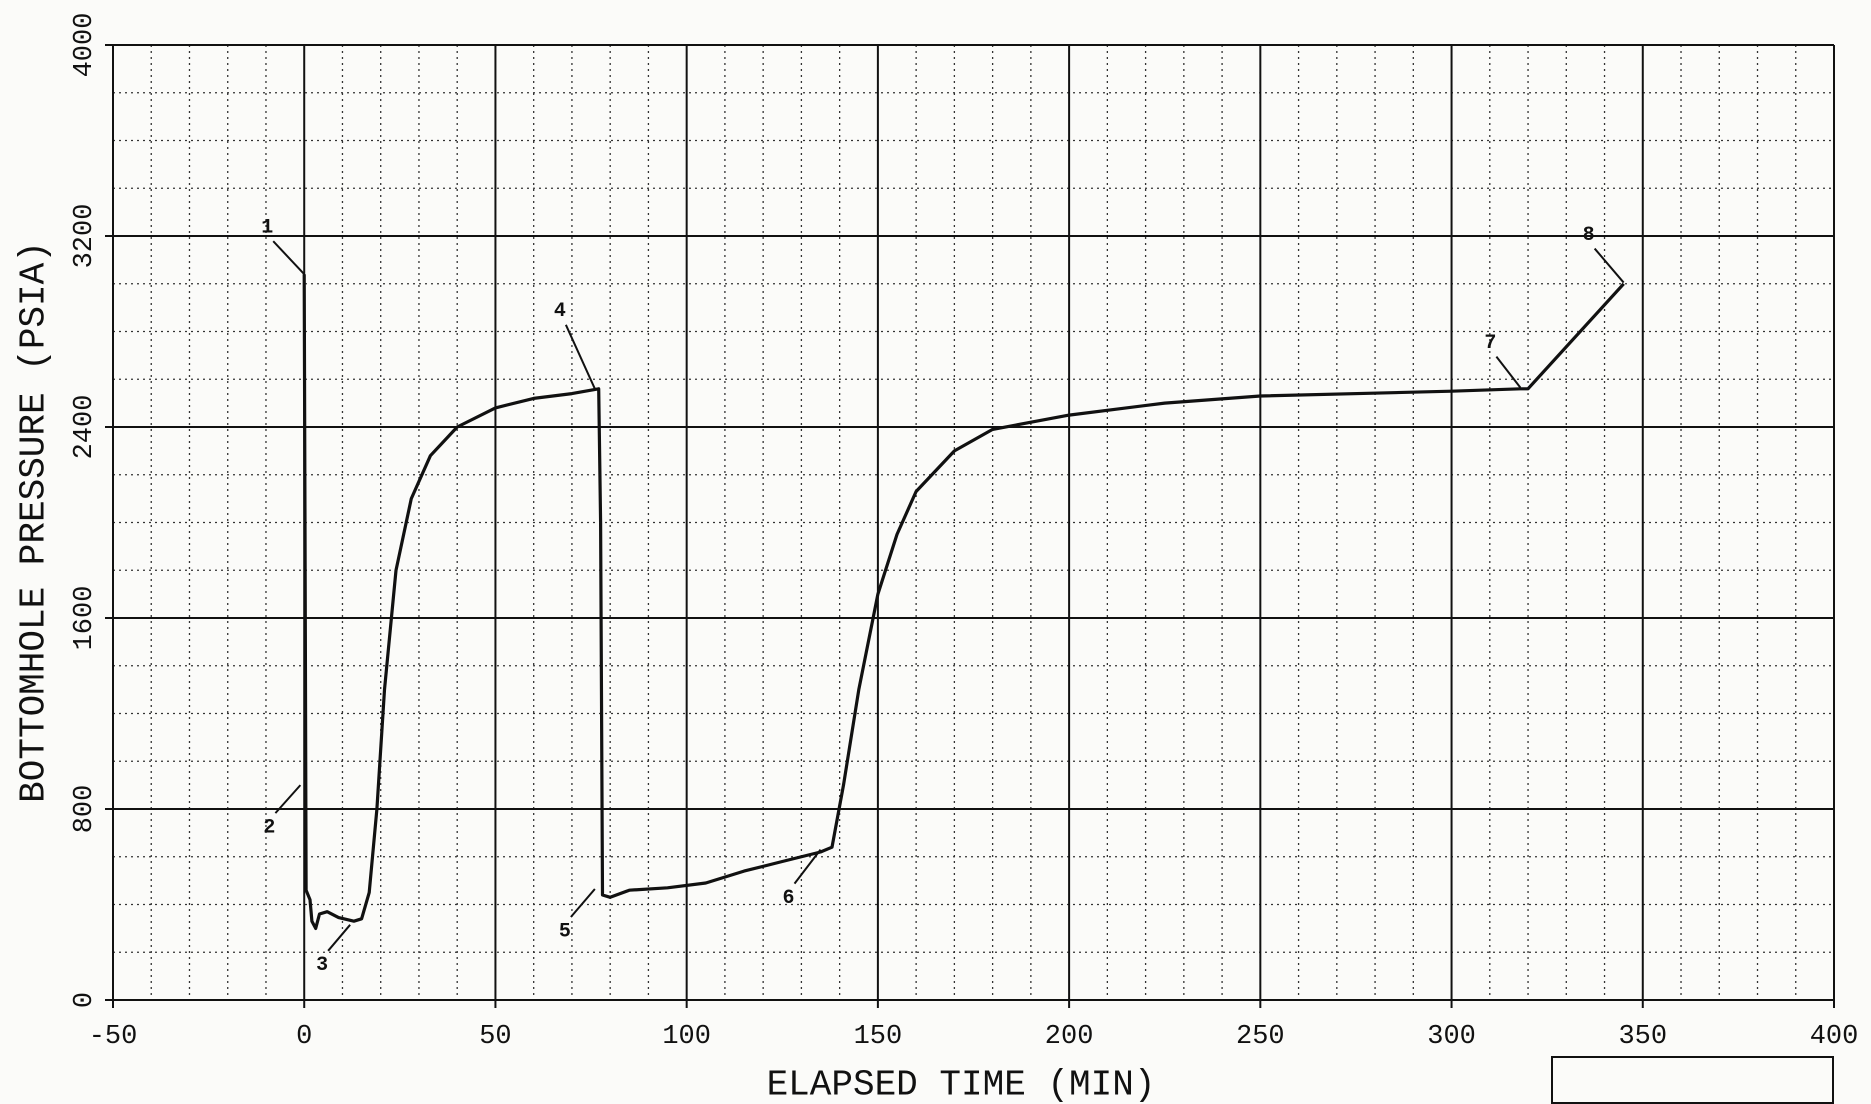  I want to click on x-tick-label: 100, so click(686, 1037).